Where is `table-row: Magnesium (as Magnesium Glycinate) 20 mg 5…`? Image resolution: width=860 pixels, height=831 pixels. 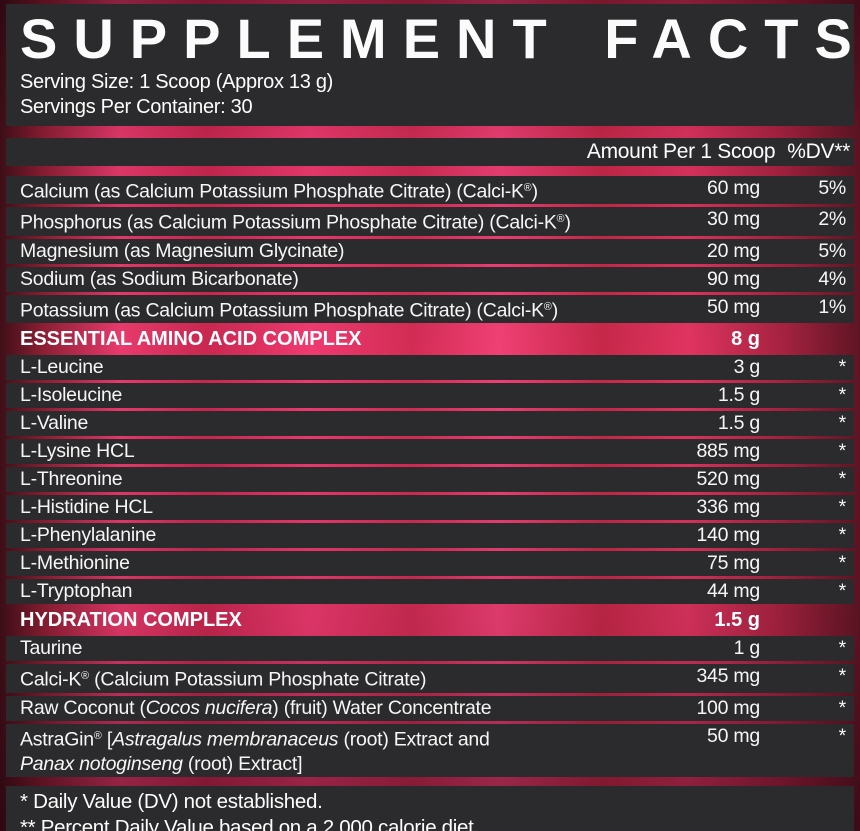
table-row: Magnesium (as Magnesium Glycinate) 20 mg 5… is located at coordinates (430, 251).